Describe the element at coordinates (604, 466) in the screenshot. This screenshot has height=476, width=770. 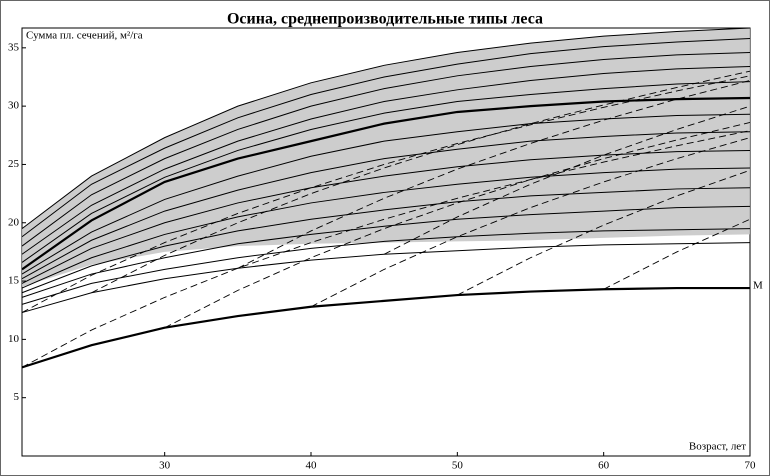
I see `x-tick-label: 60` at that location.